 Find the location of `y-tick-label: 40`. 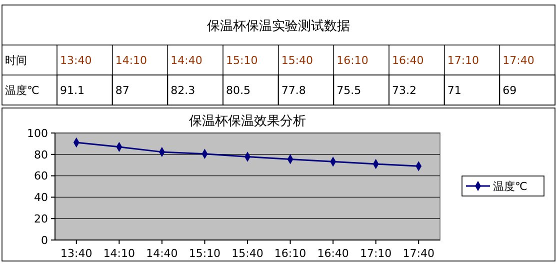

y-tick-label: 40 is located at coordinates (41, 197).